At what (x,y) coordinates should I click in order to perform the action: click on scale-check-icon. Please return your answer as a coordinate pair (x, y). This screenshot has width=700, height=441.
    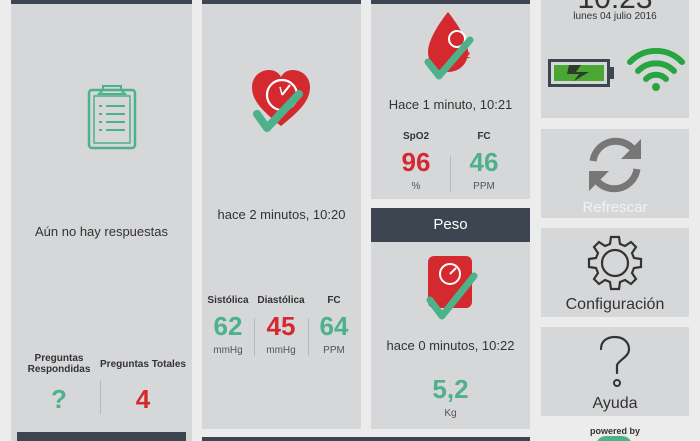
    Looking at the image, I should click on (452, 288).